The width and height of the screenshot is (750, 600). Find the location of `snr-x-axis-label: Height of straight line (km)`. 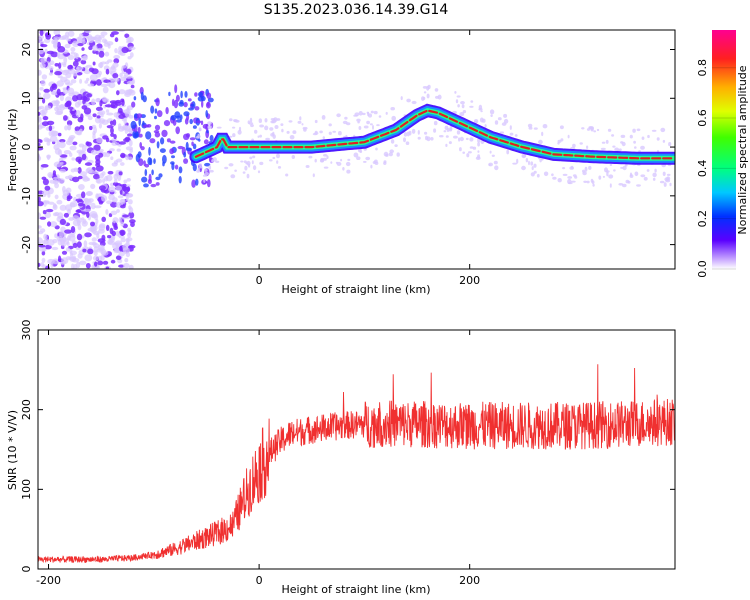

snr-x-axis-label: Height of straight line (km) is located at coordinates (355, 589).